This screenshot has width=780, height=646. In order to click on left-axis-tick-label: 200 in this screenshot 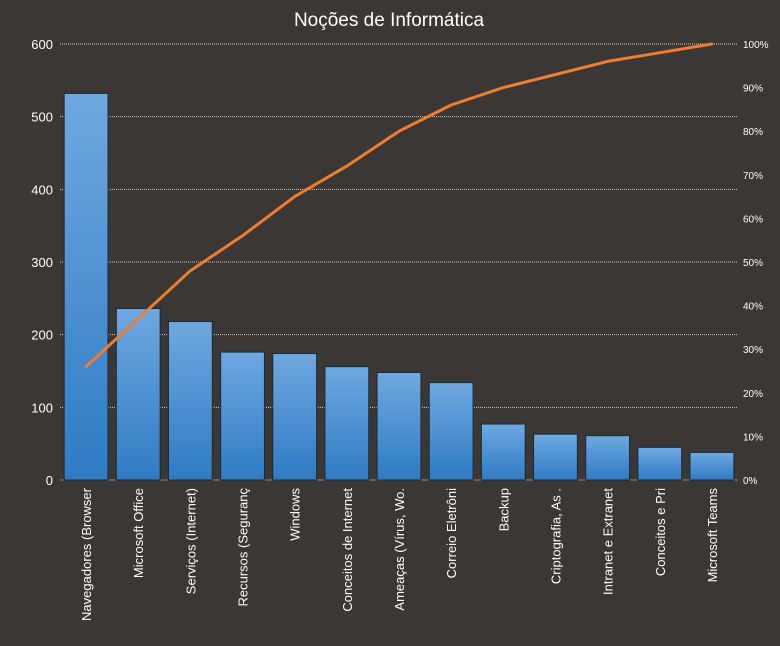, I will do `click(42, 335)`.